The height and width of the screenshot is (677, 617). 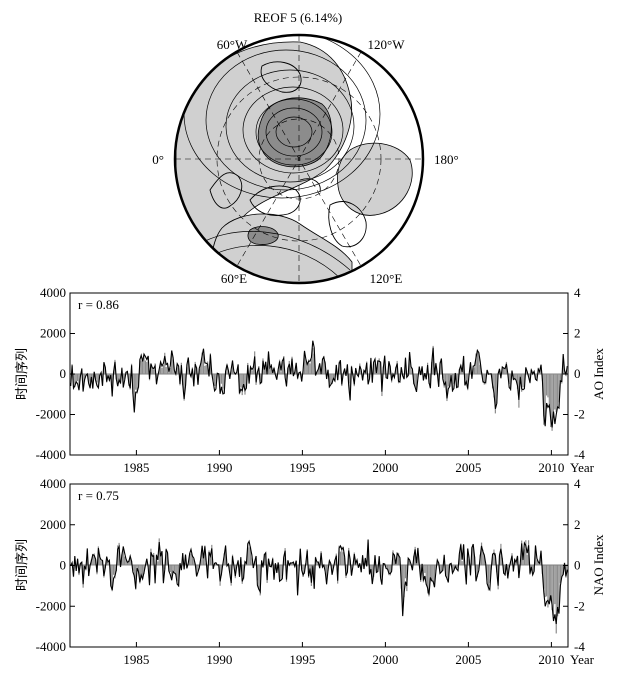 I want to click on lon-label-0: 0°, so click(x=158, y=159).